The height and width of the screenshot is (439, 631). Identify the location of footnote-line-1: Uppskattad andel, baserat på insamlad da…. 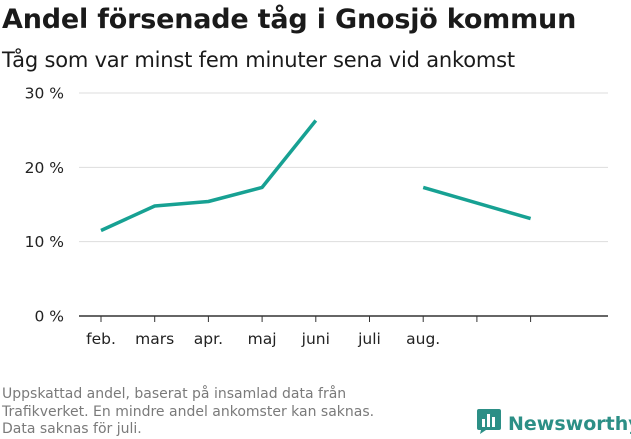
(174, 394).